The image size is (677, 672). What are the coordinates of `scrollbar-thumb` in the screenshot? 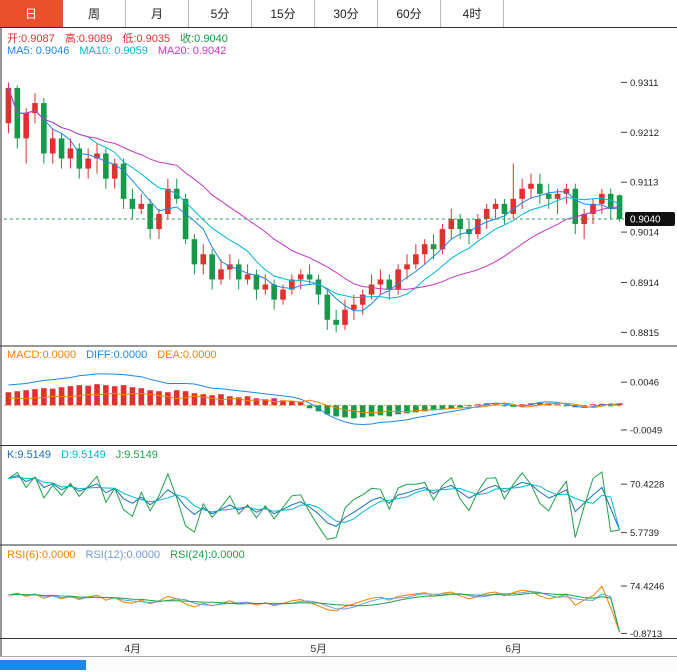 It's located at (43, 665).